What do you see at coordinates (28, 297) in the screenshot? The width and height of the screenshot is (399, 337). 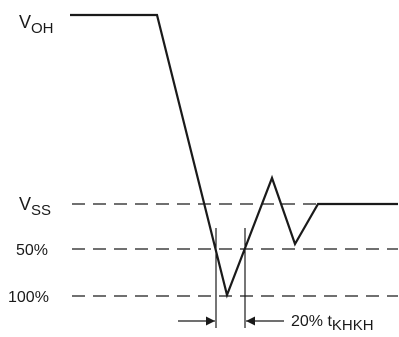 I see `level-100-label: 100%` at bounding box center [28, 297].